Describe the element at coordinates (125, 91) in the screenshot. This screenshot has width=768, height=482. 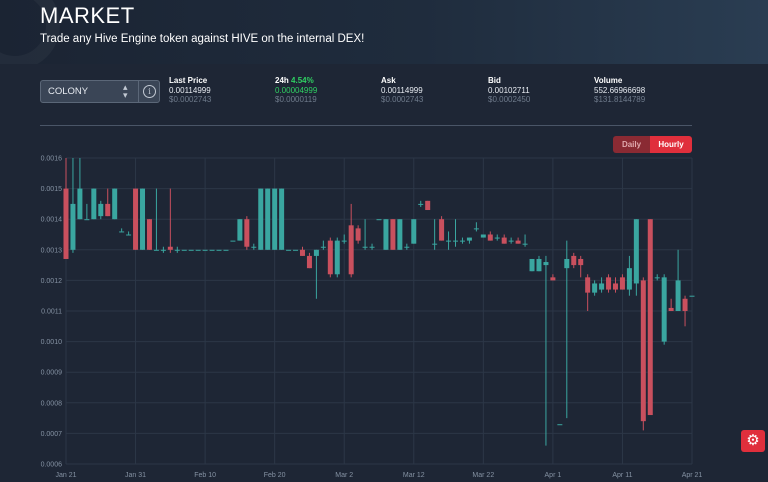
I see `updown-chevron-icon: ▴ ▾` at that location.